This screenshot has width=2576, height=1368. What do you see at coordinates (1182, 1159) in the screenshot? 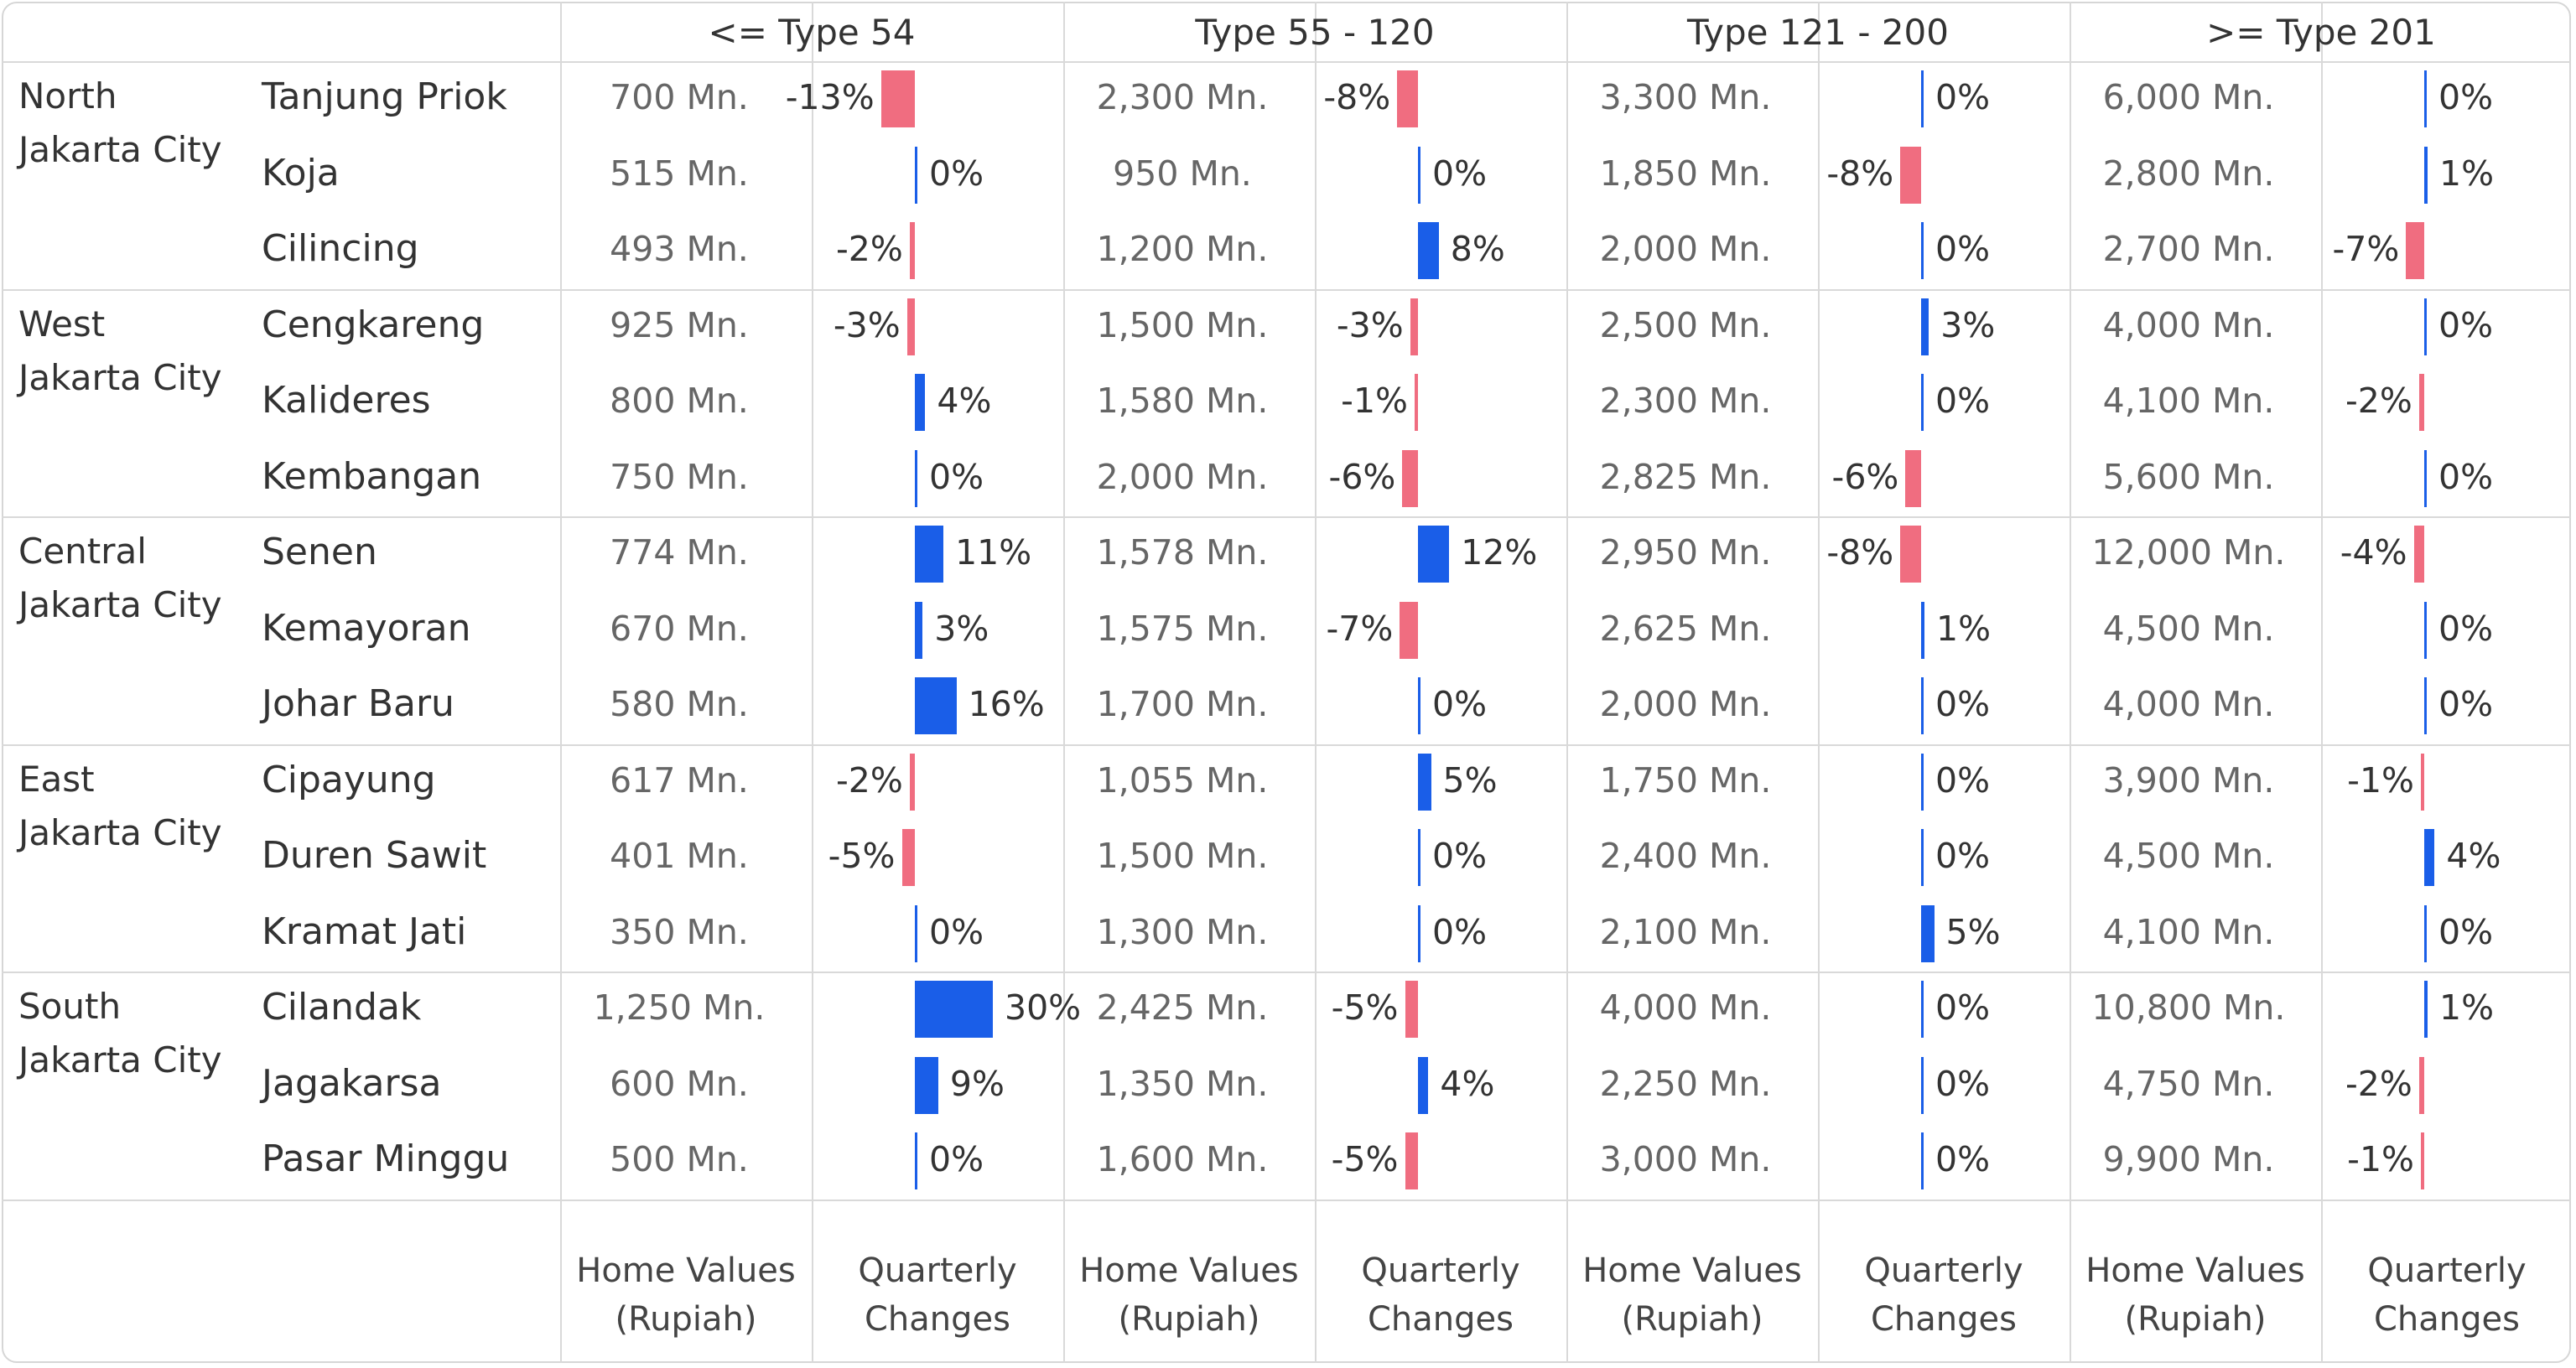
I see `home-value-cell: 1,600 Mn.` at bounding box center [1182, 1159].